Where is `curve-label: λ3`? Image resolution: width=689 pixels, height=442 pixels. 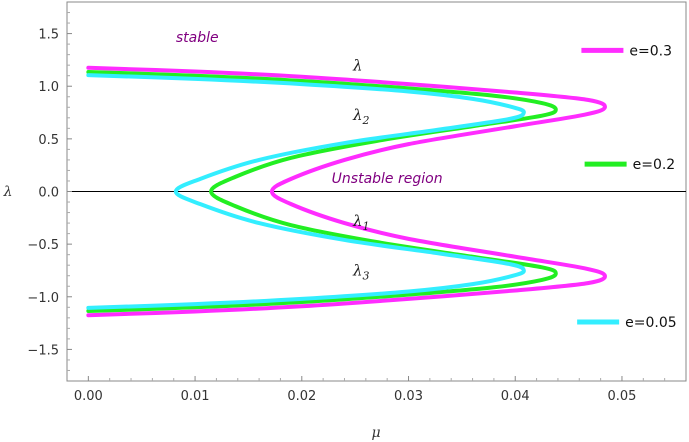
curve-label: λ3 is located at coordinates (361, 272).